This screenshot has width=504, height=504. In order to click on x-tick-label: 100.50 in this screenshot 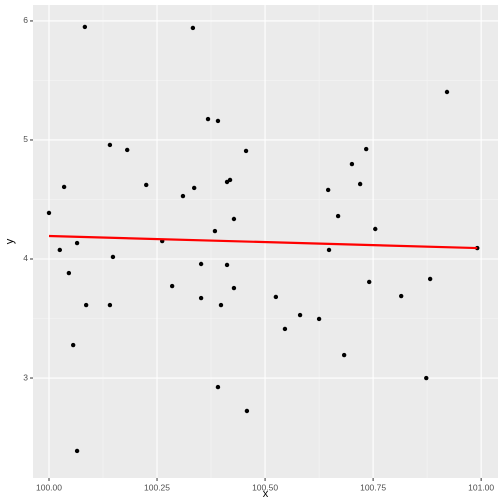, I will do `click(265, 487)`.